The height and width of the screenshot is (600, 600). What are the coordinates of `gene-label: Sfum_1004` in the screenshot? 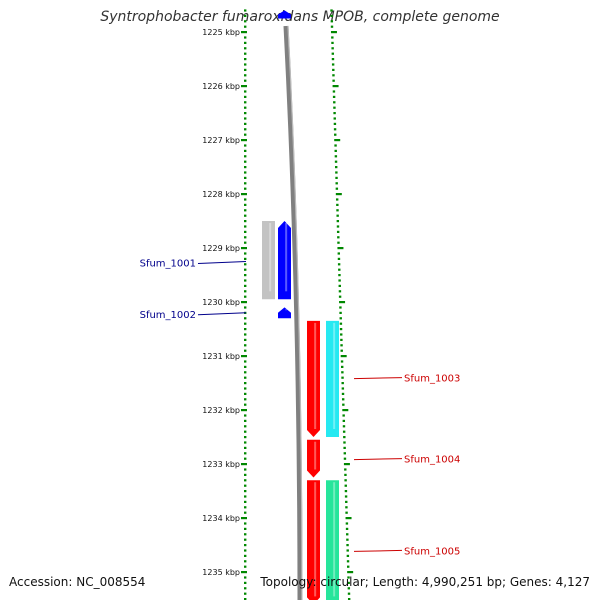 It's located at (432, 460).